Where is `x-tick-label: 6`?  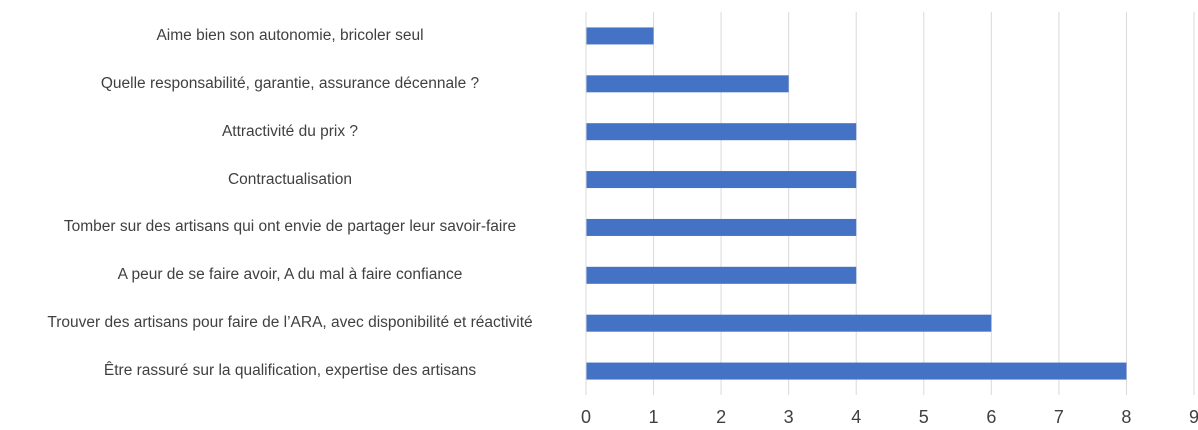
x-tick-label: 6 is located at coordinates (991, 417).